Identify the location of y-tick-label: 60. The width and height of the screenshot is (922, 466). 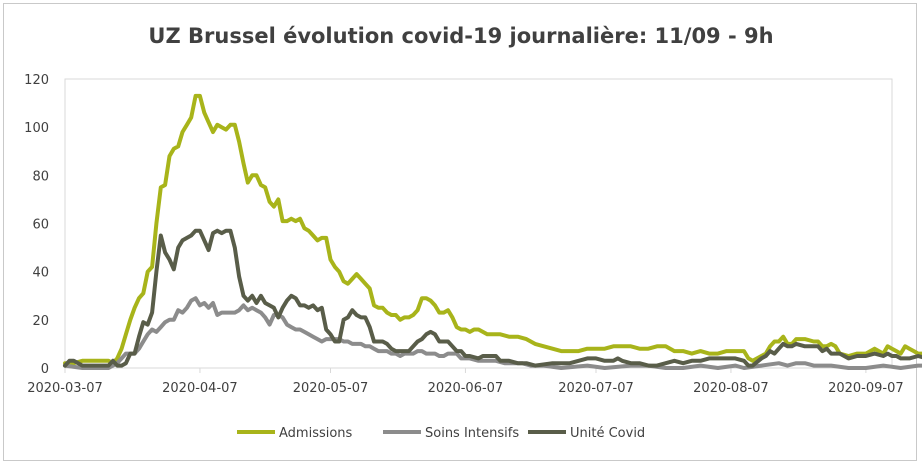
(40, 225).